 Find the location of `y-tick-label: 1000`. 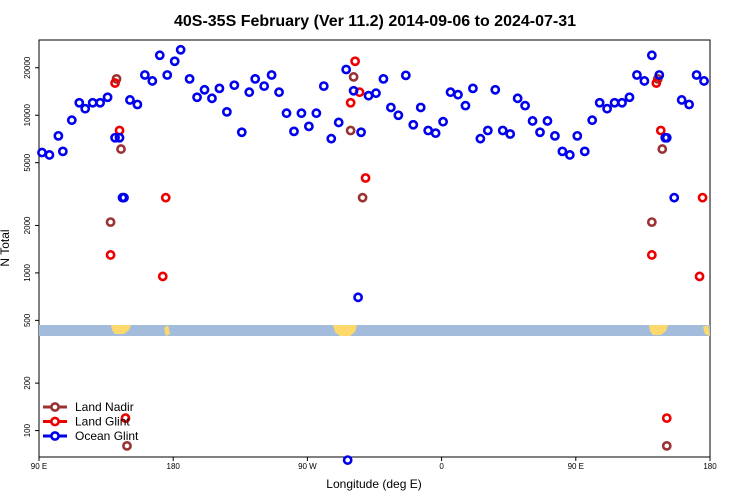

y-tick-label: 1000 is located at coordinates (27, 272).